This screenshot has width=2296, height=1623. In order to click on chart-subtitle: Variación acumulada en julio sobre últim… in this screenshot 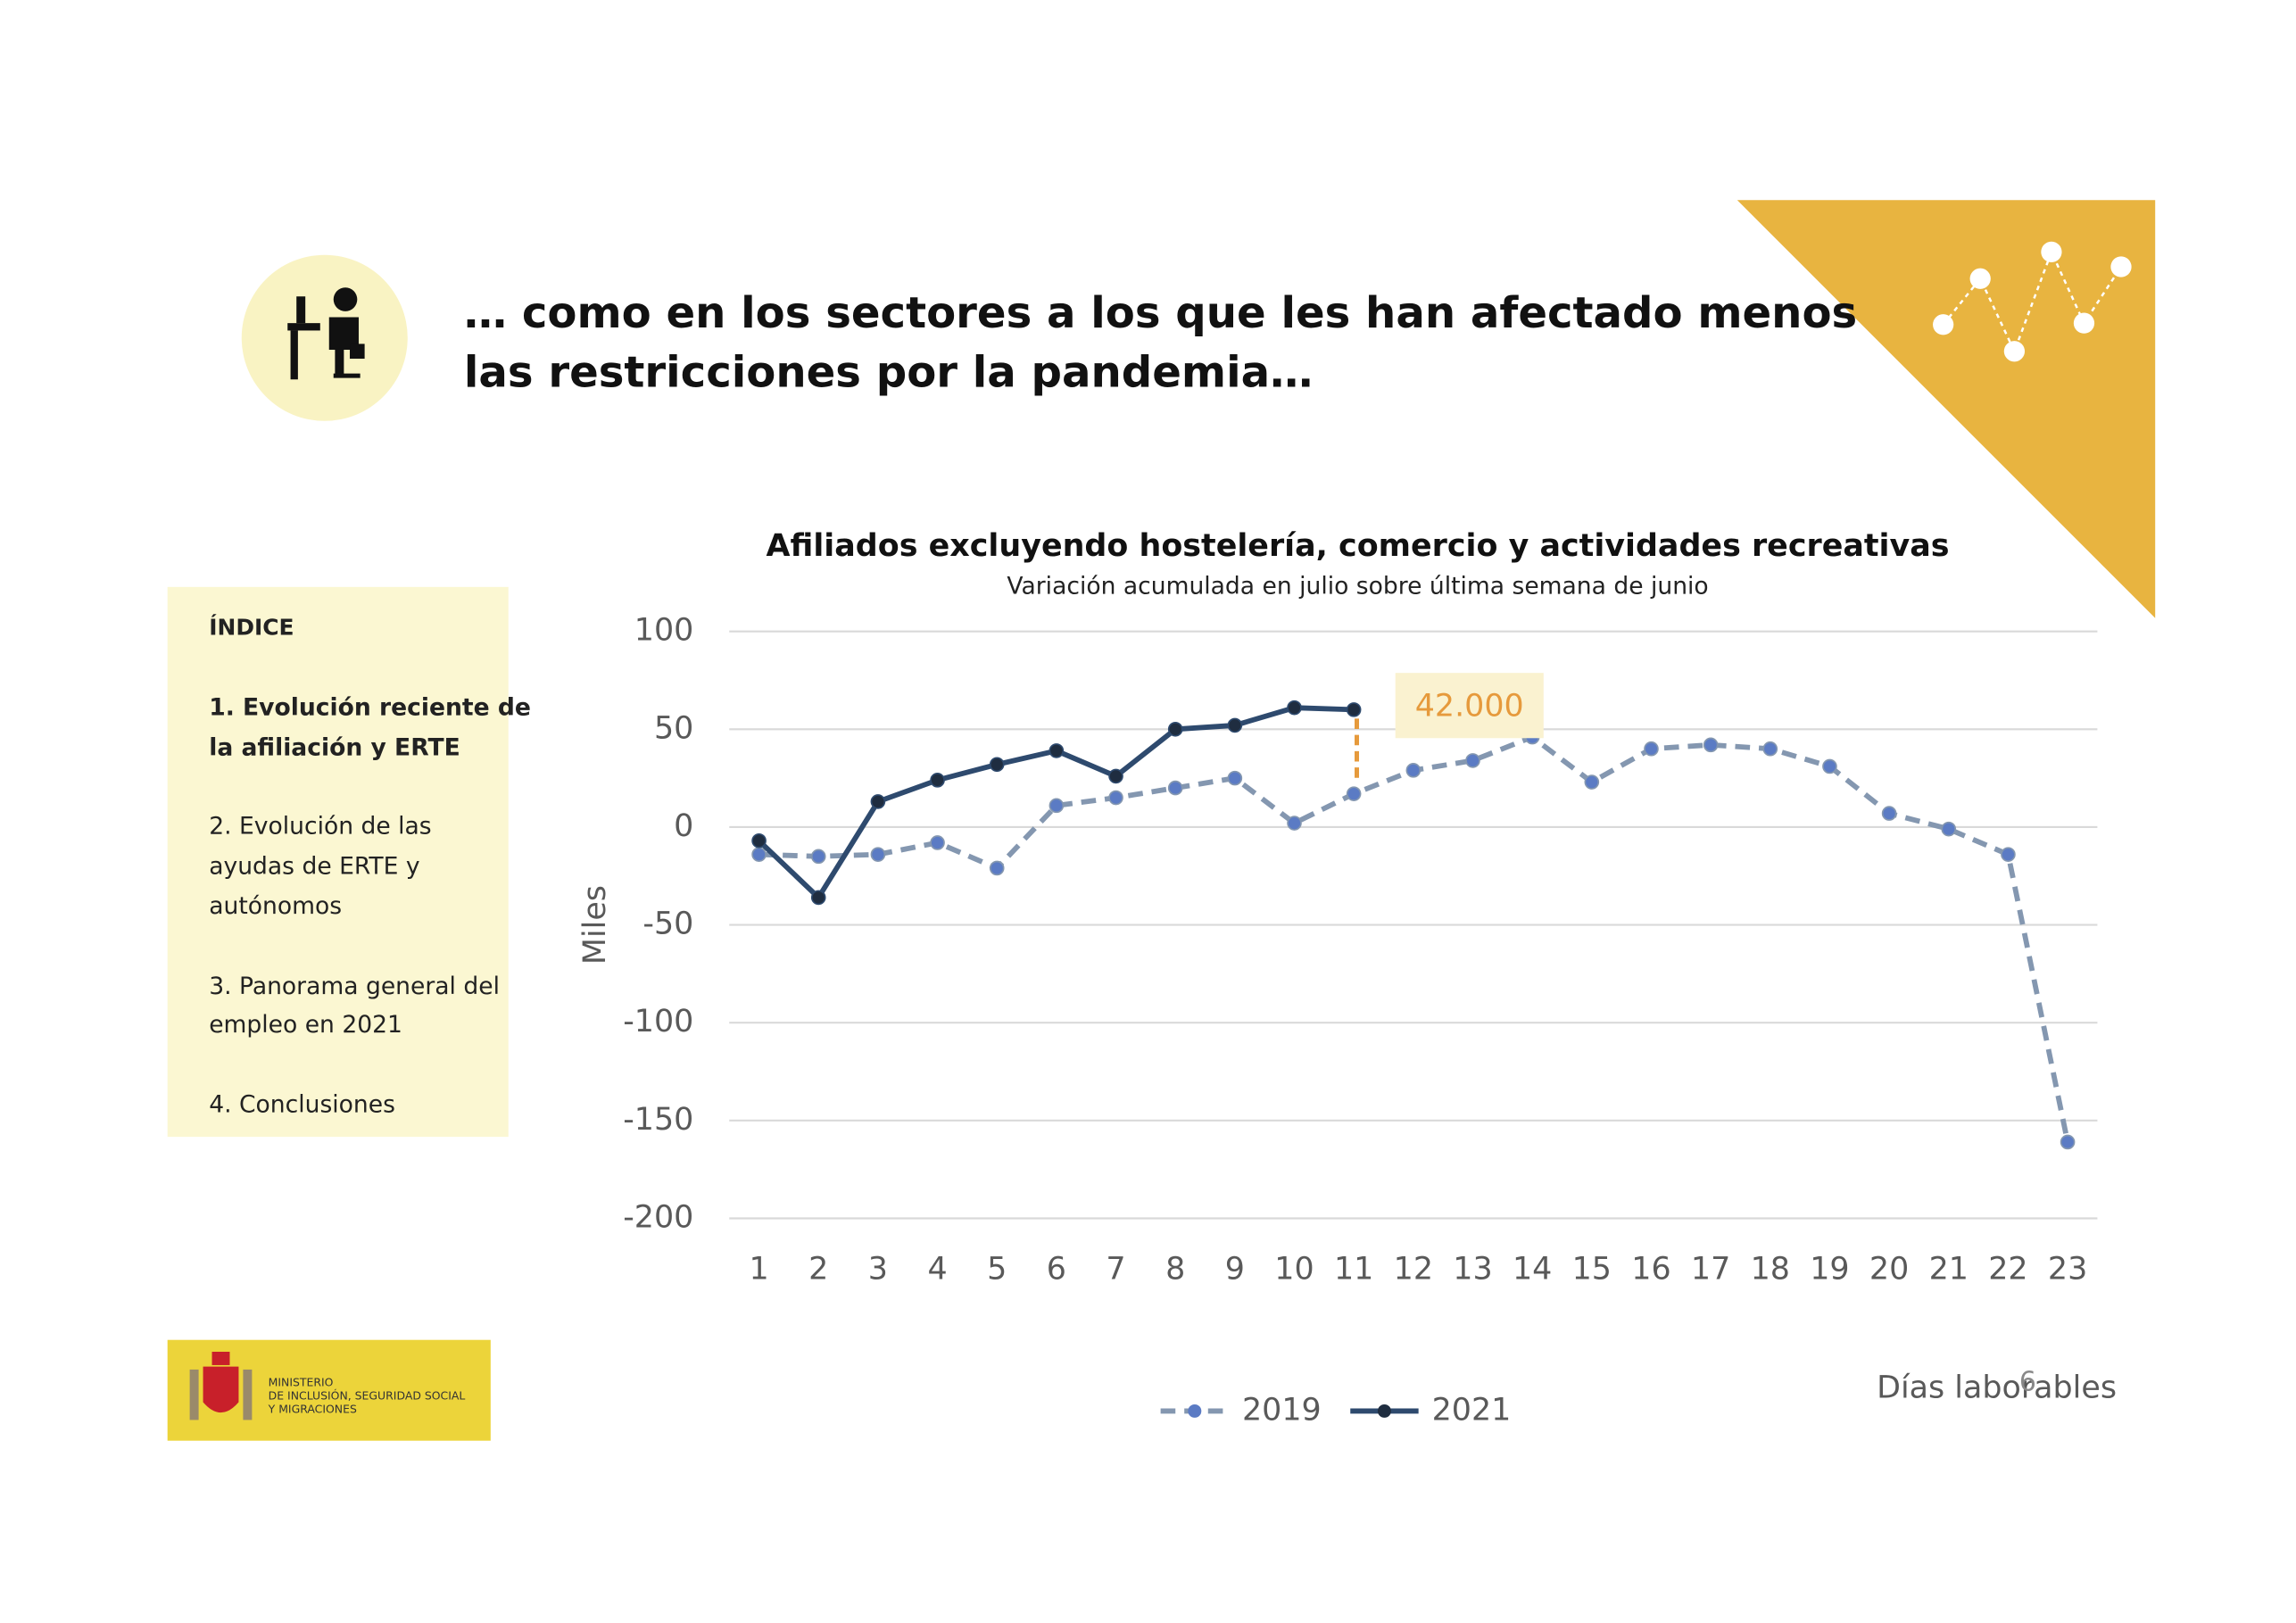, I will do `click(1358, 586)`.